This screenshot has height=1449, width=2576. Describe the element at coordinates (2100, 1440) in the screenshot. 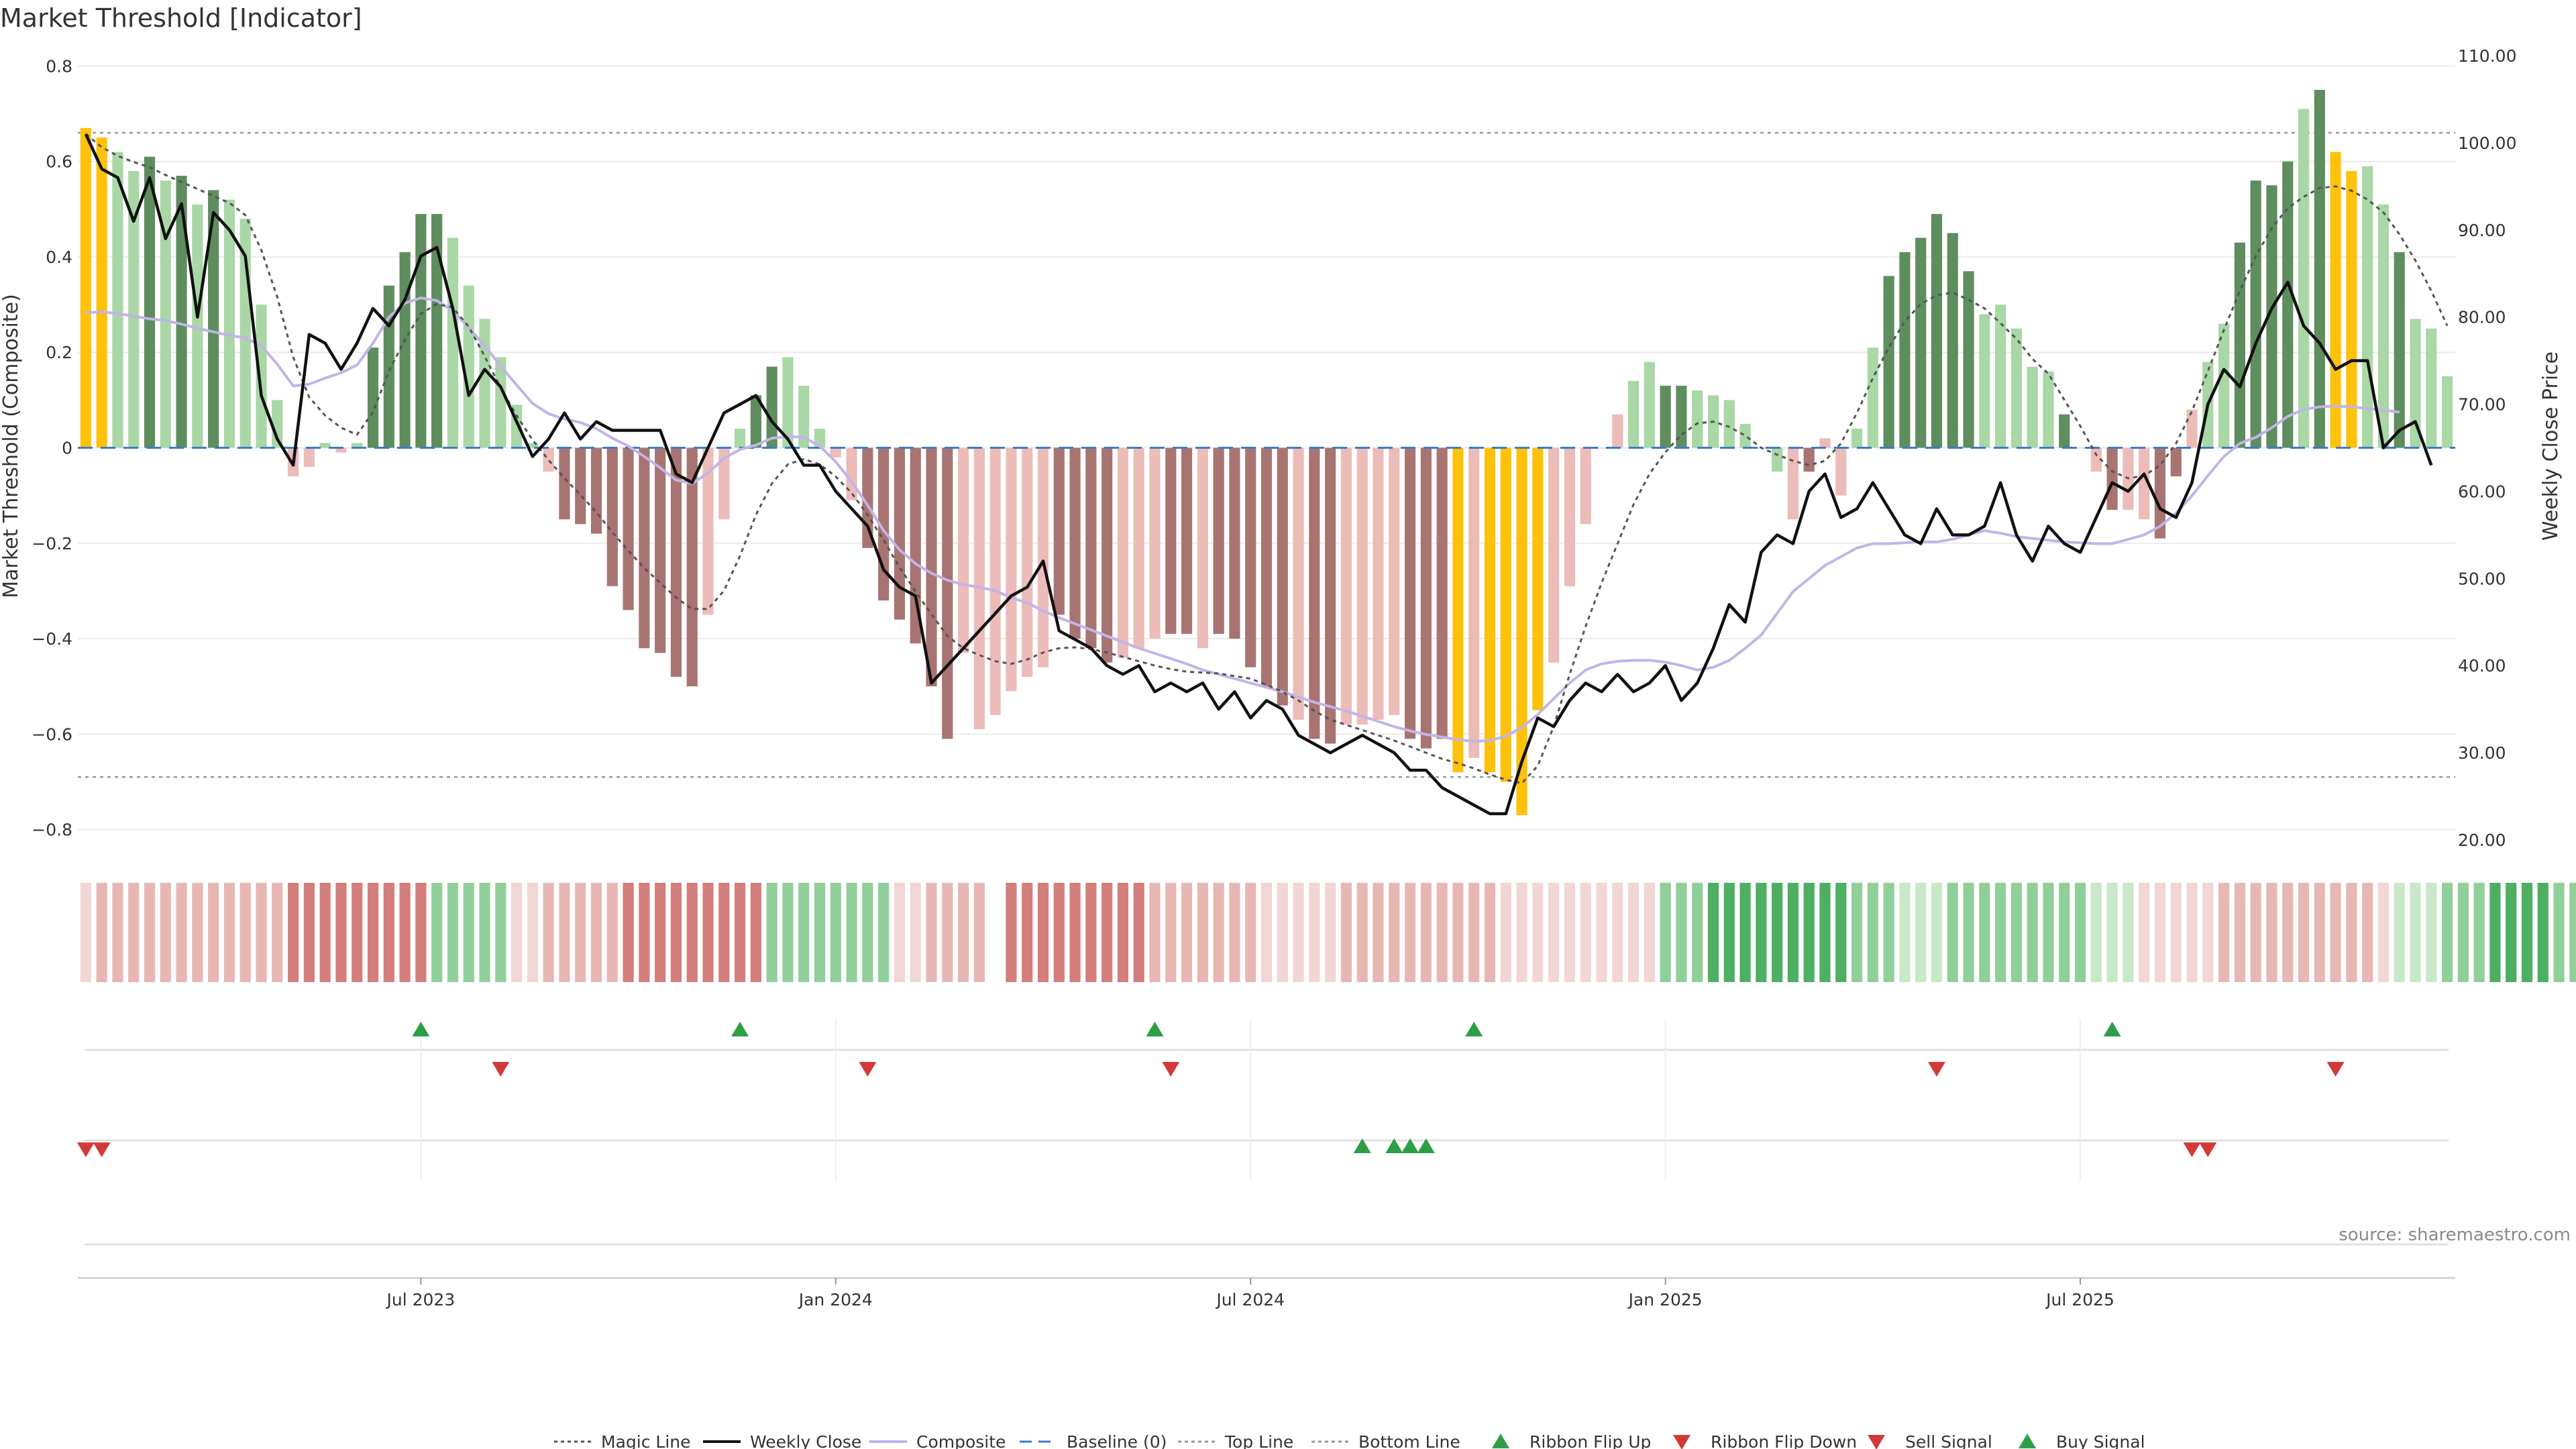

I see `legend-buy-signal-label: Buy Signal` at that location.